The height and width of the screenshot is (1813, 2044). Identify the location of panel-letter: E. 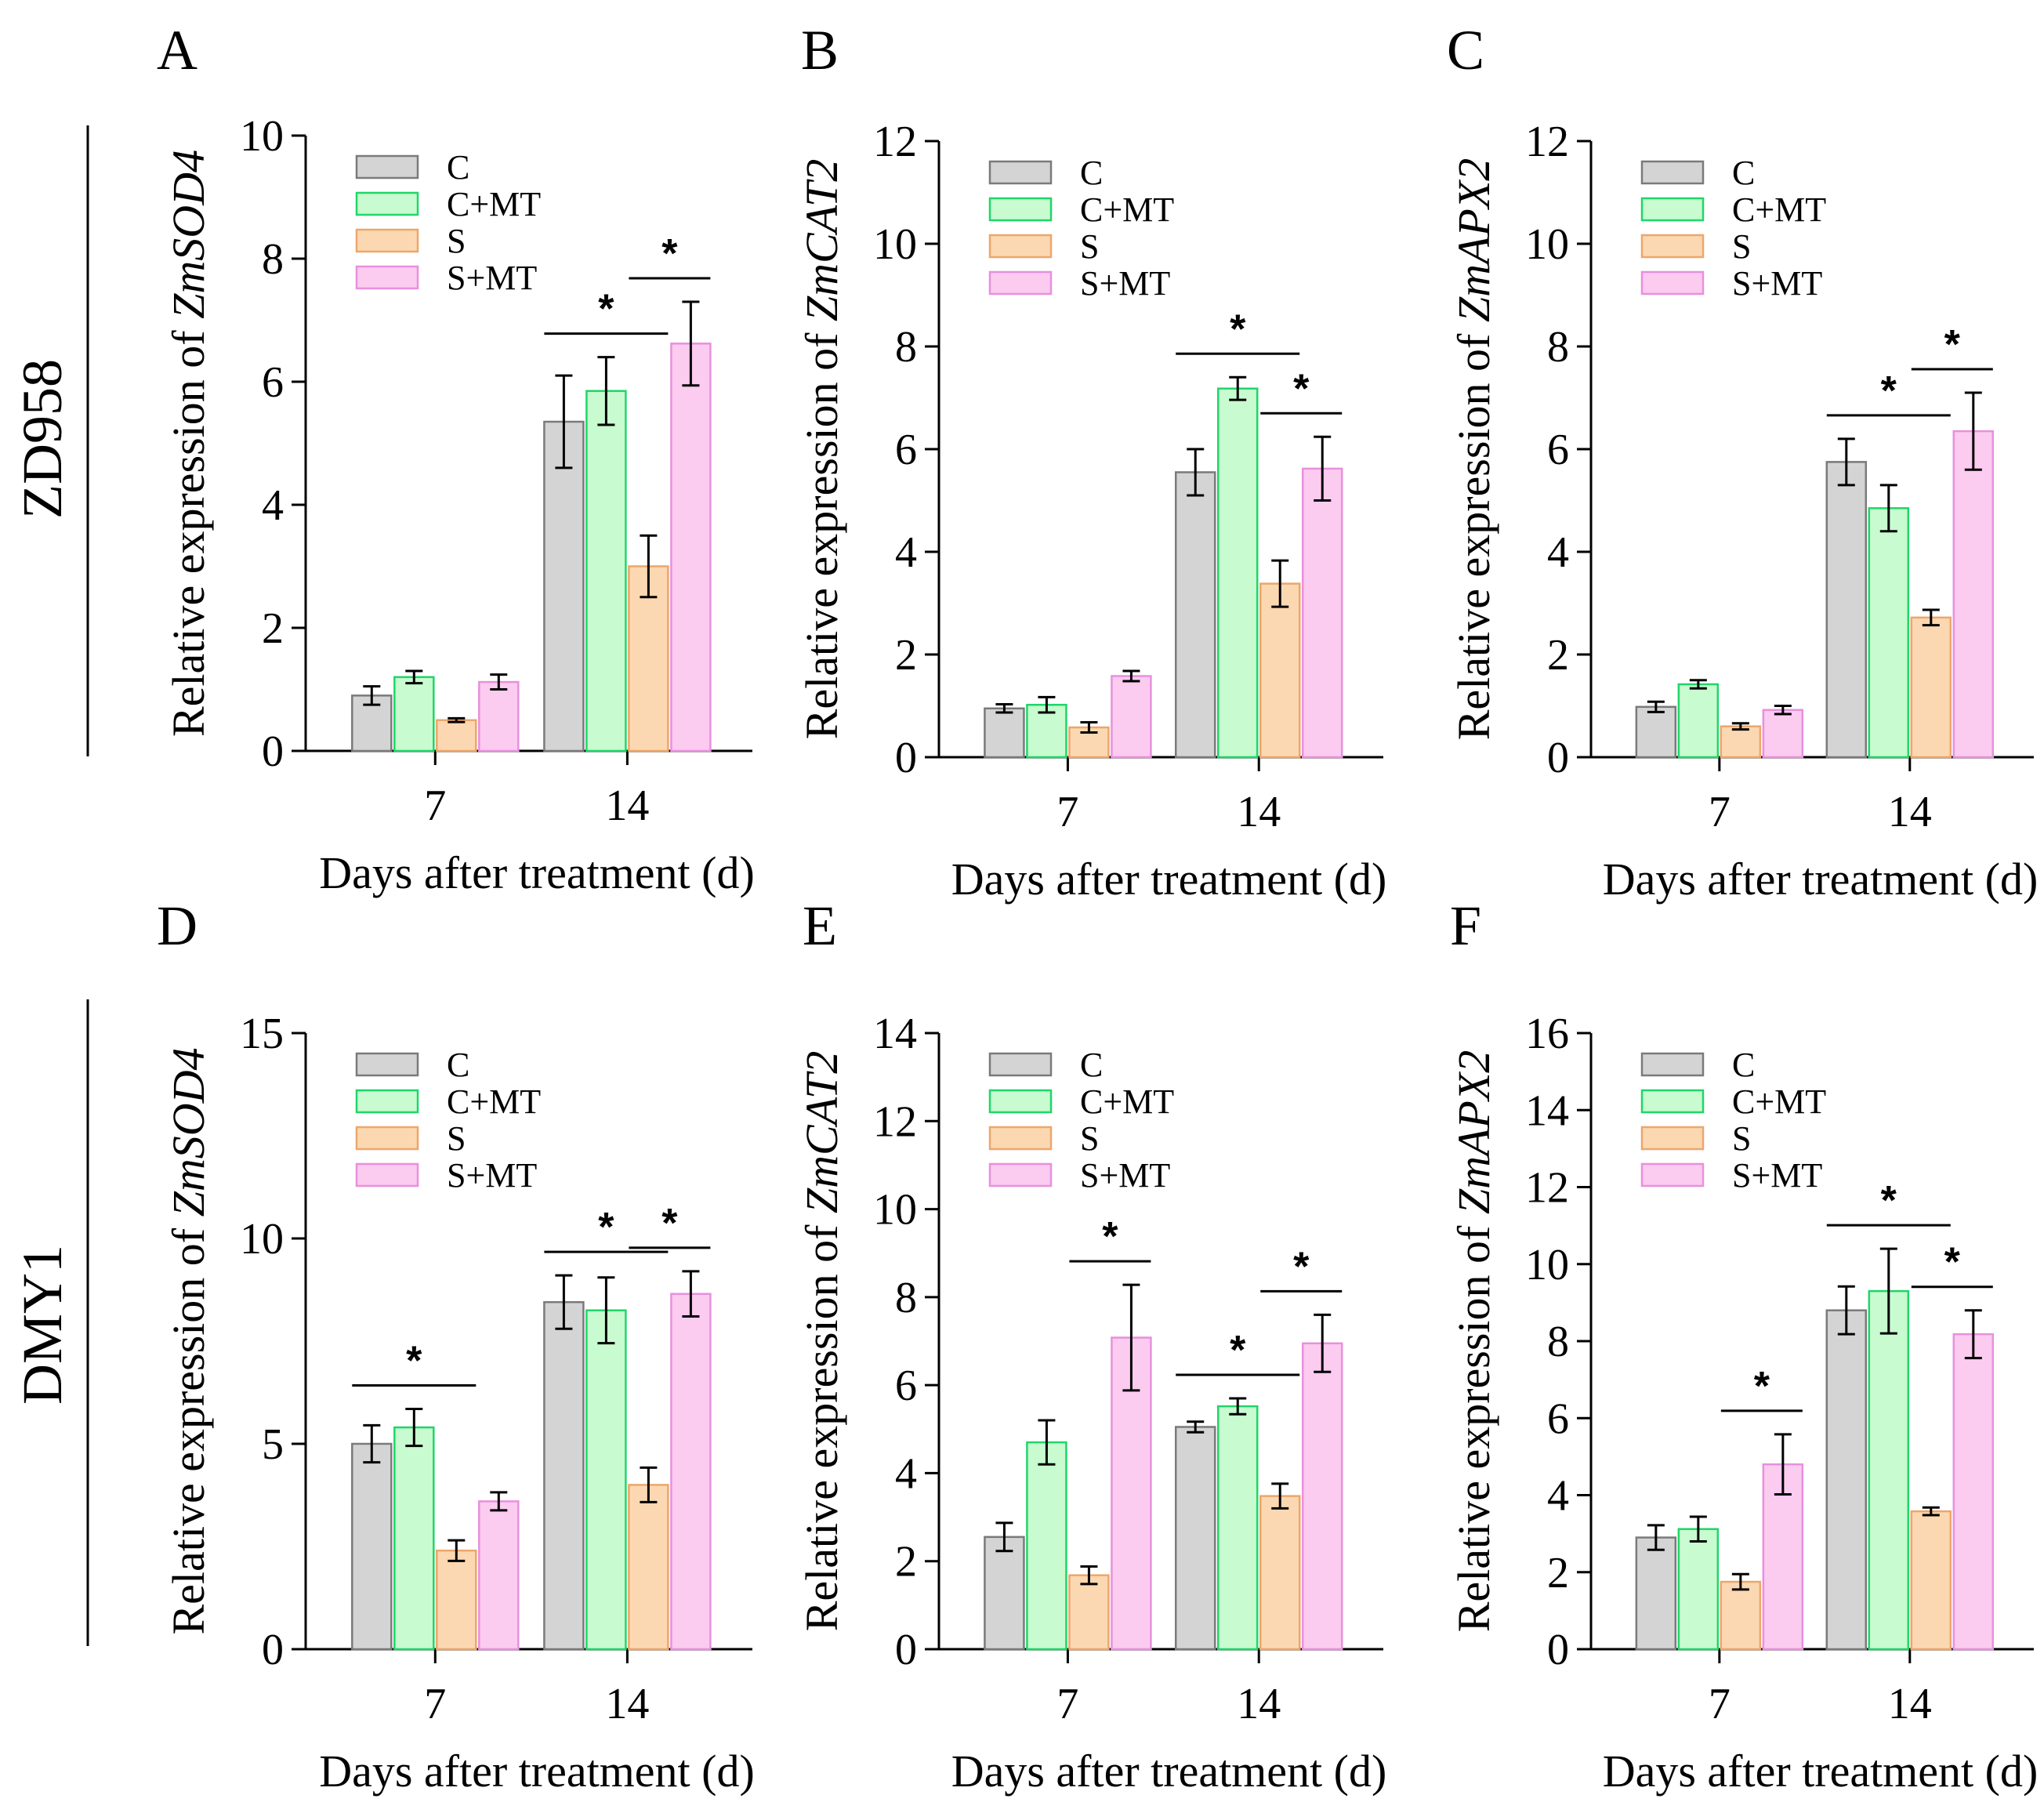
(820, 925).